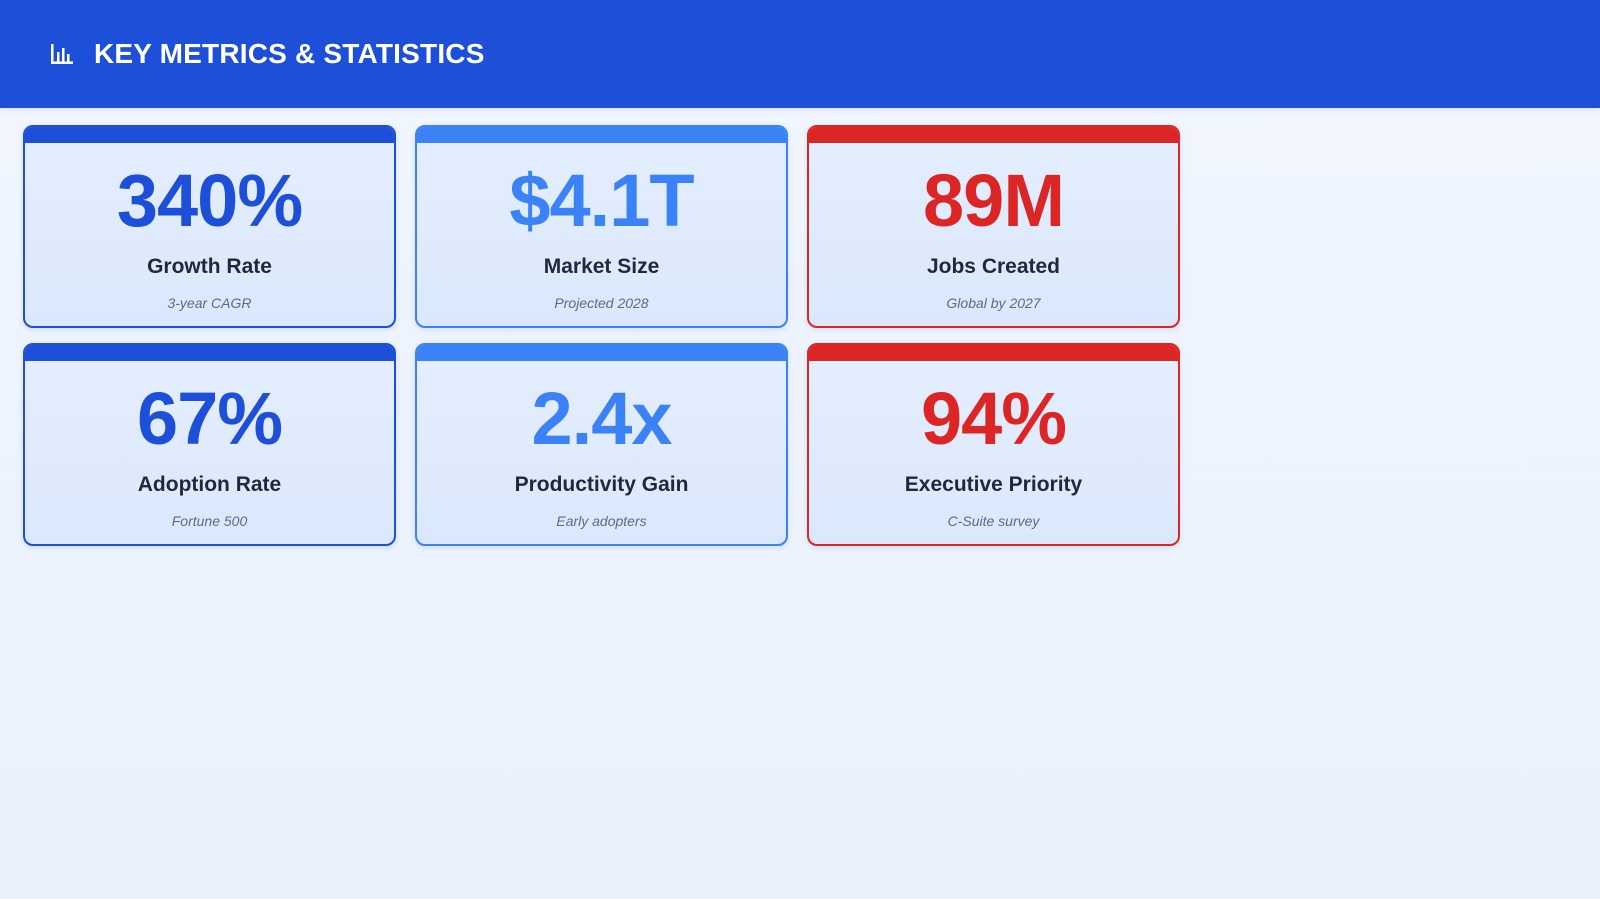 This screenshot has height=899, width=1600. Describe the element at coordinates (209, 200) in the screenshot. I see `metric-value: 340%` at that location.